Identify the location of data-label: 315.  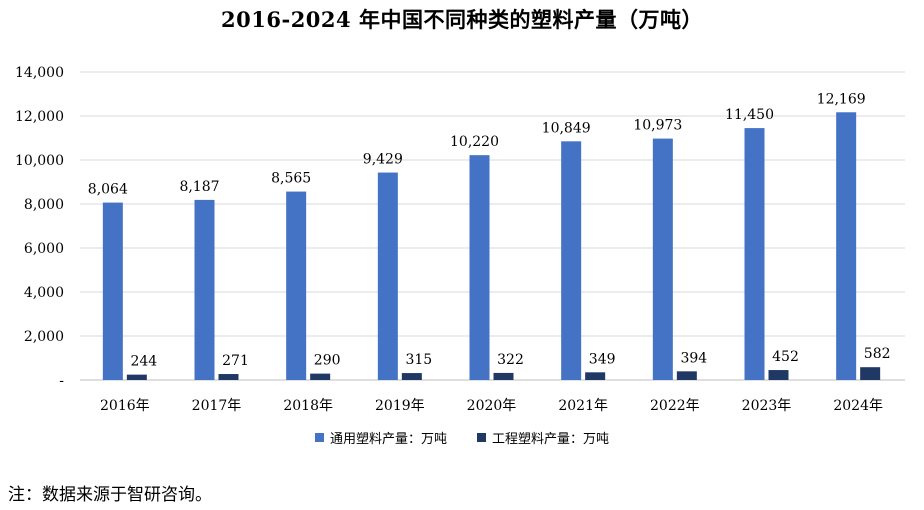
(418, 360).